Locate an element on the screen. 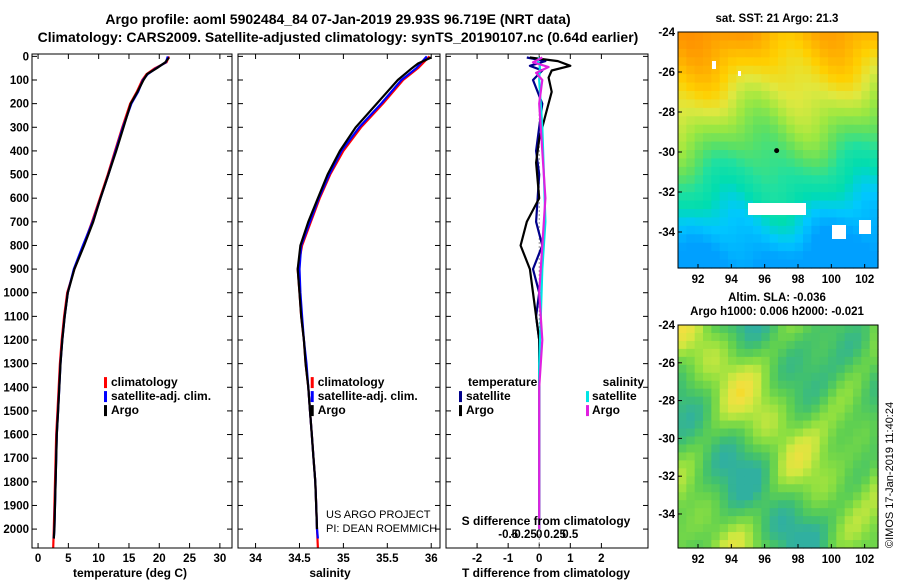 The height and width of the screenshot is (580, 900). s-diff-tick-label: 0.5 is located at coordinates (570, 535).